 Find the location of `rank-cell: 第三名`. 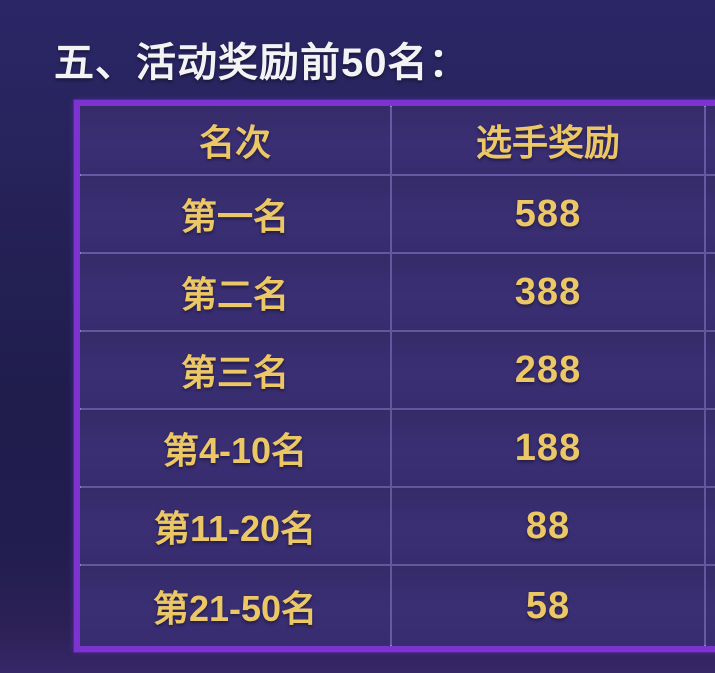

rank-cell: 第三名 is located at coordinates (235, 370).